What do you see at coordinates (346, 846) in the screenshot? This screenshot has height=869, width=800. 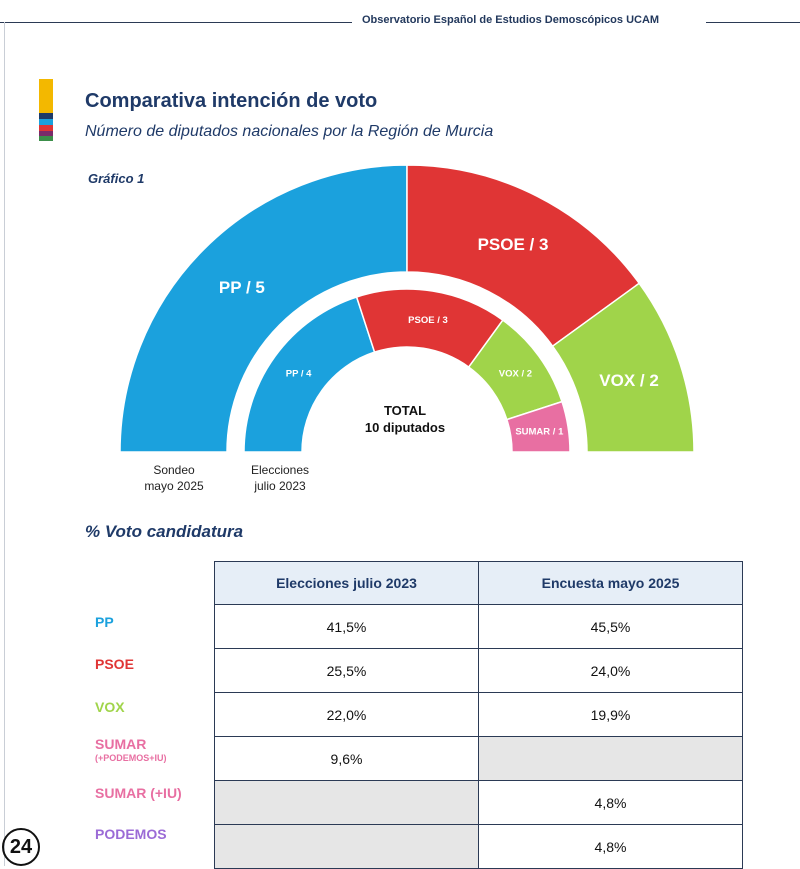 I see `cell-podemos-2023-empty` at bounding box center [346, 846].